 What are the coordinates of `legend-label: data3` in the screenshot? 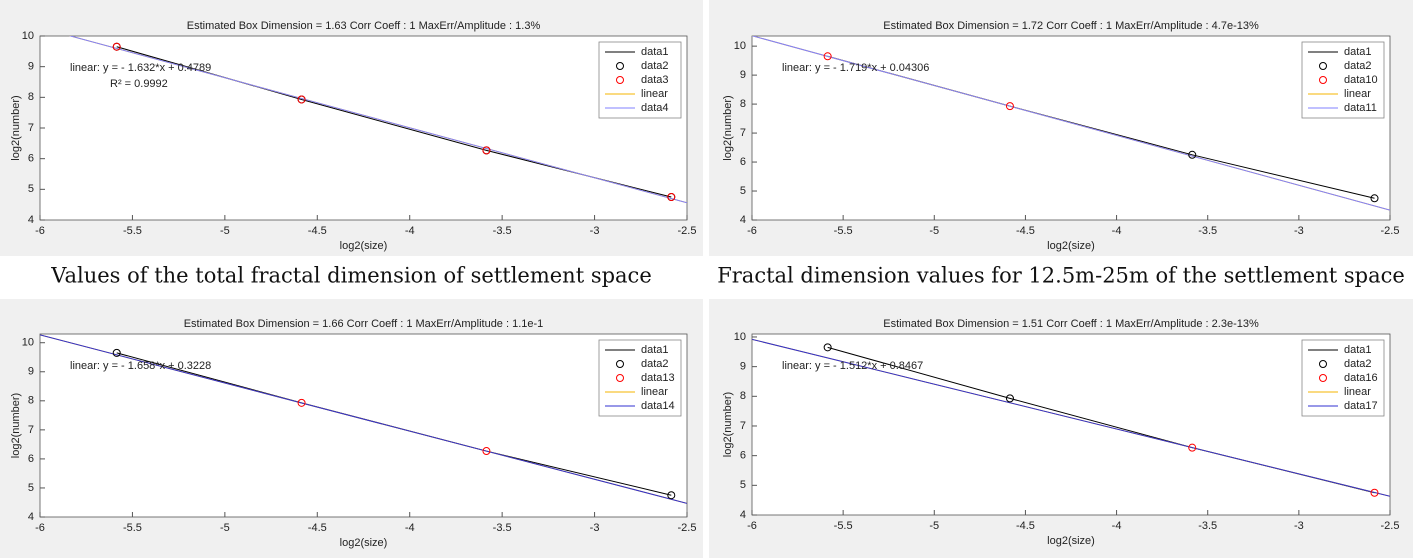 It's located at (655, 80).